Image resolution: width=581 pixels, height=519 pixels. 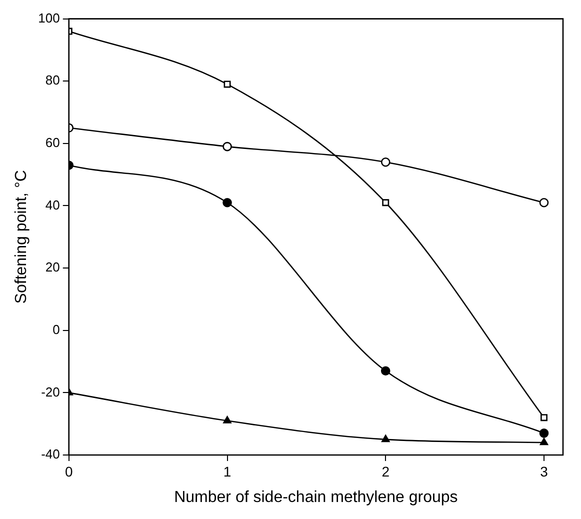 I want to click on y-tick-label: 0, so click(x=56, y=329).